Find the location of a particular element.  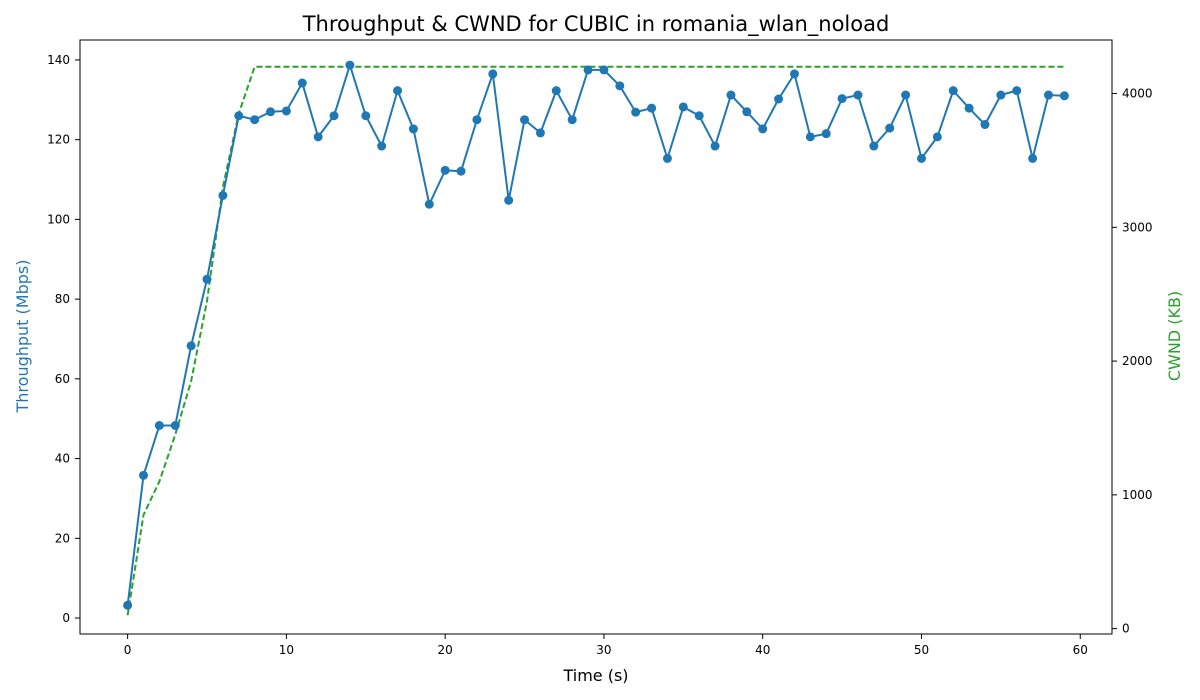

x-axis-label: Time (s) is located at coordinates (595, 675).